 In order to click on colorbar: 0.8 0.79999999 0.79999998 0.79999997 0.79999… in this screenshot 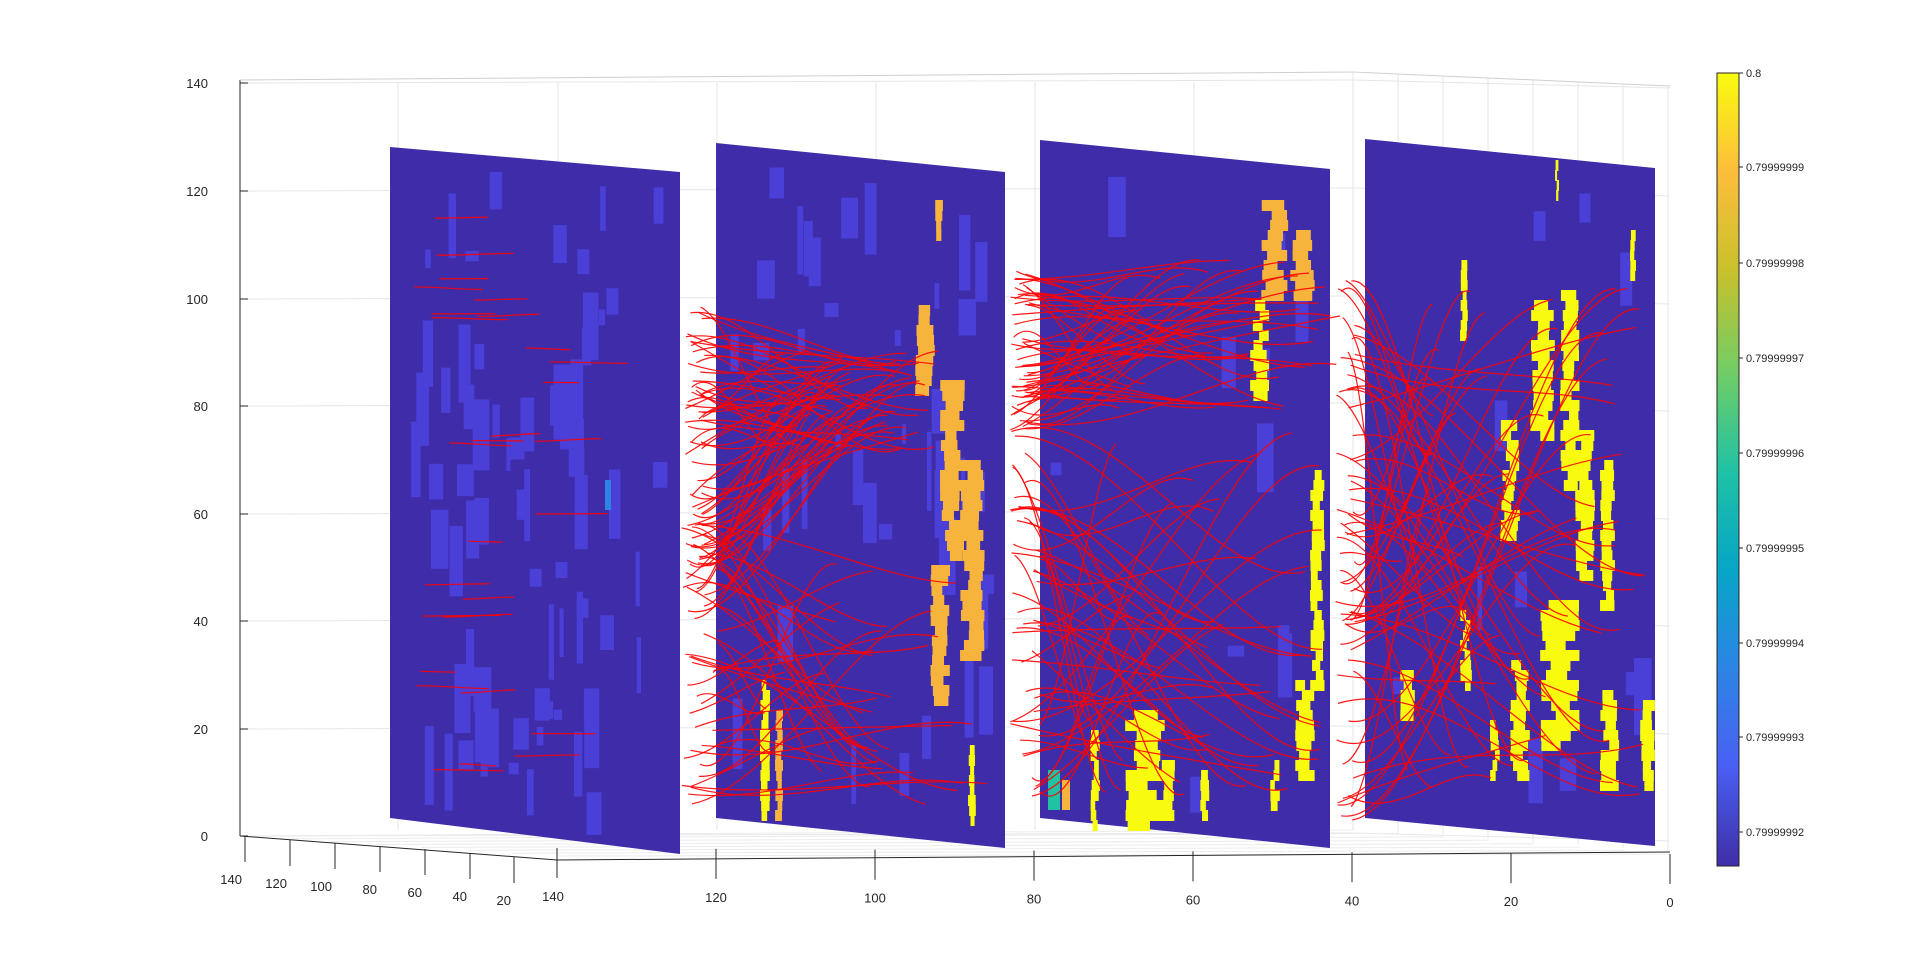, I will do `click(1760, 467)`.